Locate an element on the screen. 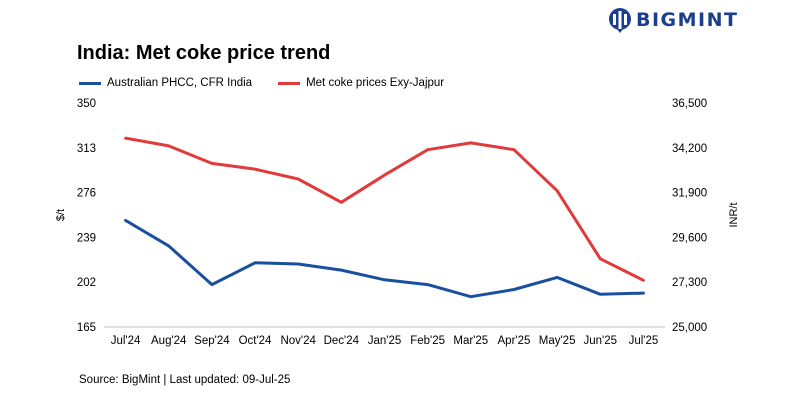 The height and width of the screenshot is (404, 800). x-tick-label: Feb'25 is located at coordinates (427, 341).